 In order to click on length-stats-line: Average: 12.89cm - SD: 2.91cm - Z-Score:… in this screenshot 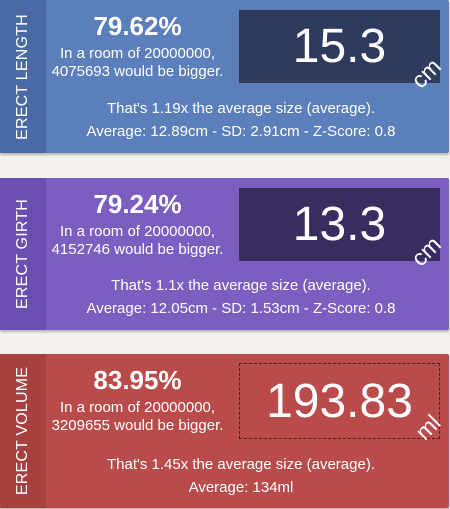, I will do `click(241, 131)`.